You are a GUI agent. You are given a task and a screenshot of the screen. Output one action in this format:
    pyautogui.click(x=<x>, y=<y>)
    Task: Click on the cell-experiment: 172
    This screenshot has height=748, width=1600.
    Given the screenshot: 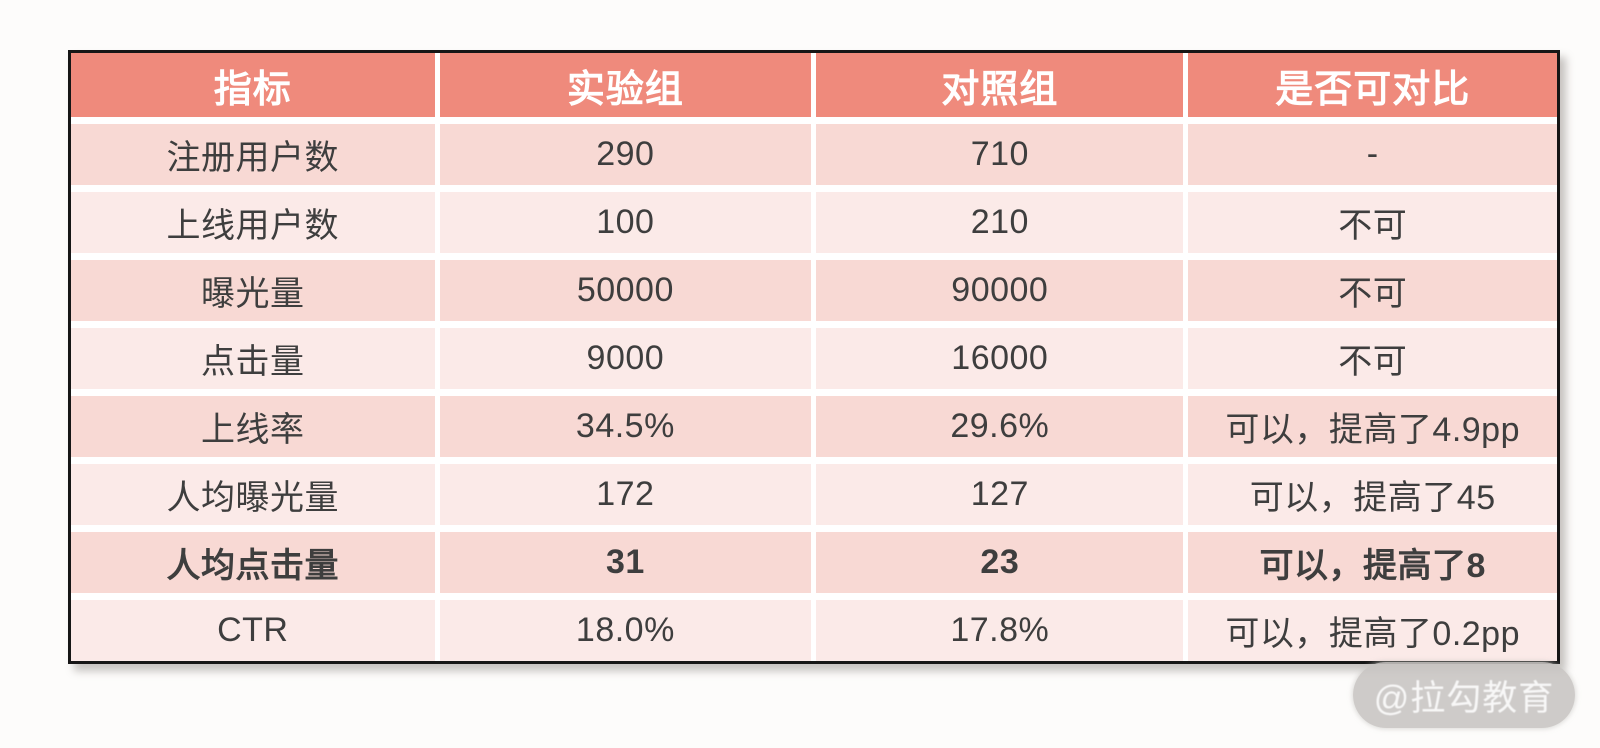 What is the action you would take?
    pyautogui.click(x=628, y=498)
    